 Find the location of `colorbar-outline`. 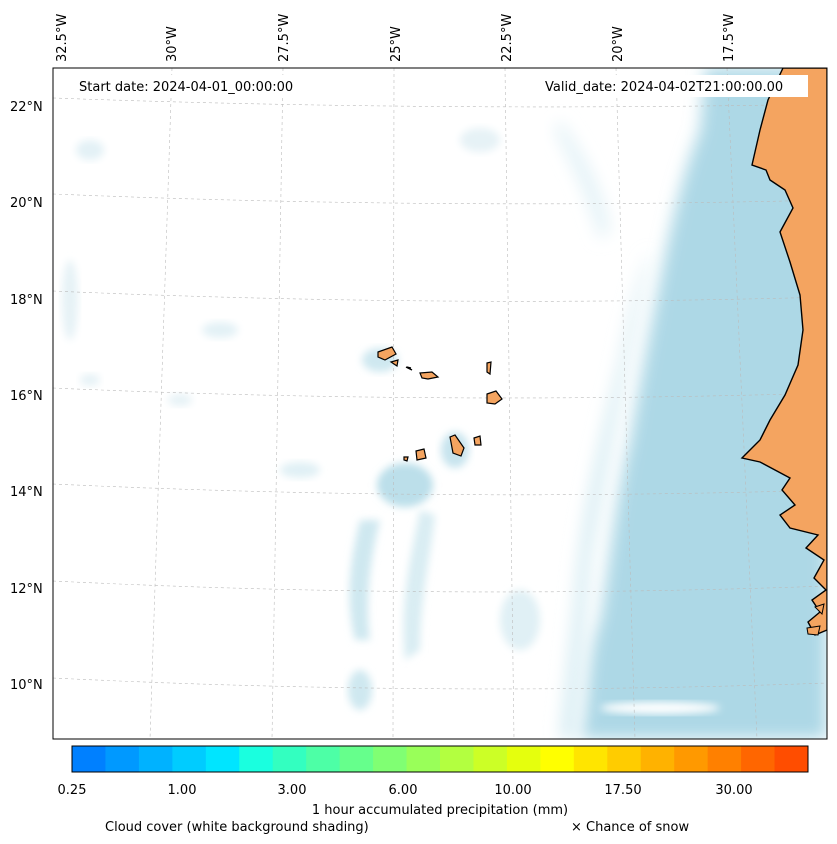

colorbar-outline is located at coordinates (440, 759).